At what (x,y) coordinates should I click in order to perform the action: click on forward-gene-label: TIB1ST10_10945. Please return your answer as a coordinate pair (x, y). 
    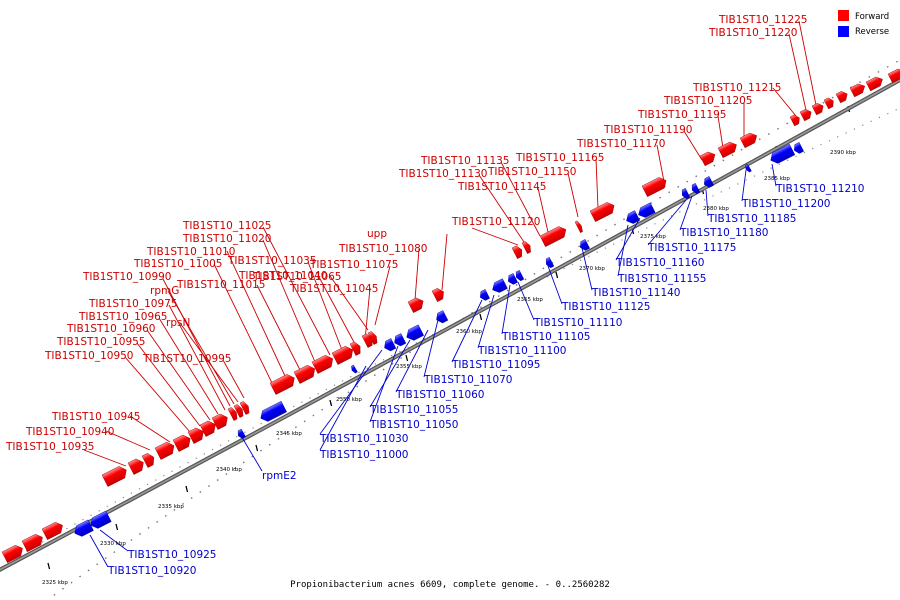
    Looking at the image, I should click on (96, 417).